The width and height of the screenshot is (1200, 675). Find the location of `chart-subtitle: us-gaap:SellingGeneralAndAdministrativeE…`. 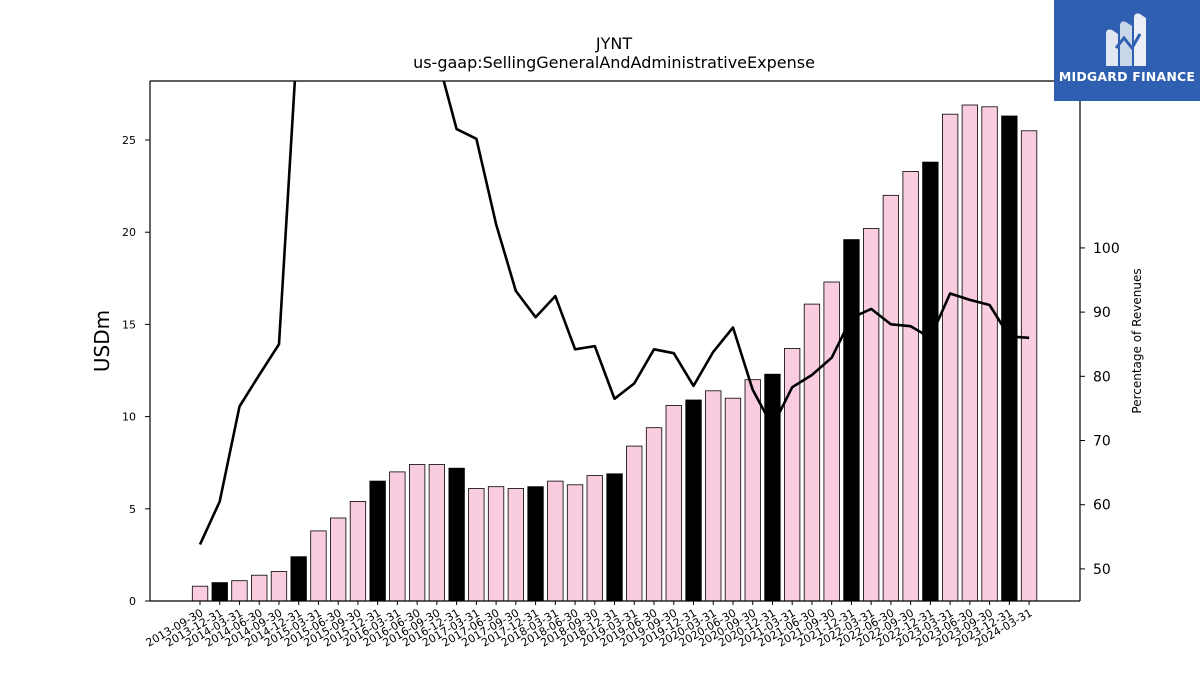

chart-subtitle: us-gaap:SellingGeneralAndAdministrativeE… is located at coordinates (614, 62).